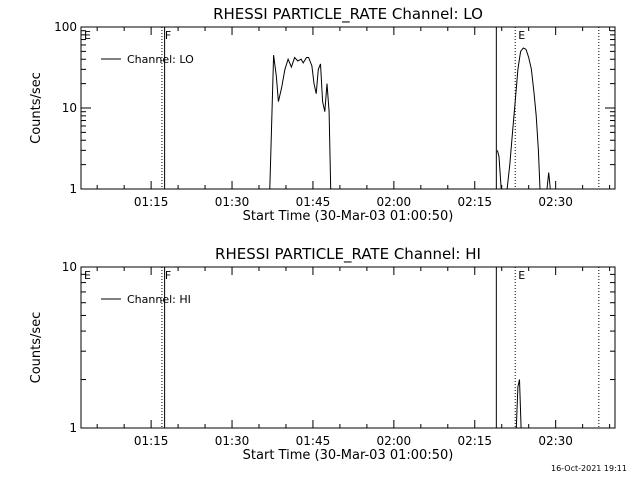 The width and height of the screenshot is (640, 480). I want to click on y-tick-label: 100, so click(65, 27).